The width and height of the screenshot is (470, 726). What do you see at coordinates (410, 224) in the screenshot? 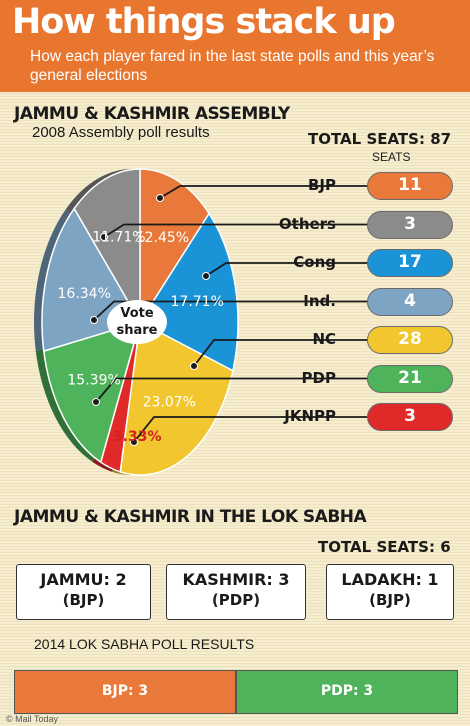
I see `seat-count-others: 3` at bounding box center [410, 224].